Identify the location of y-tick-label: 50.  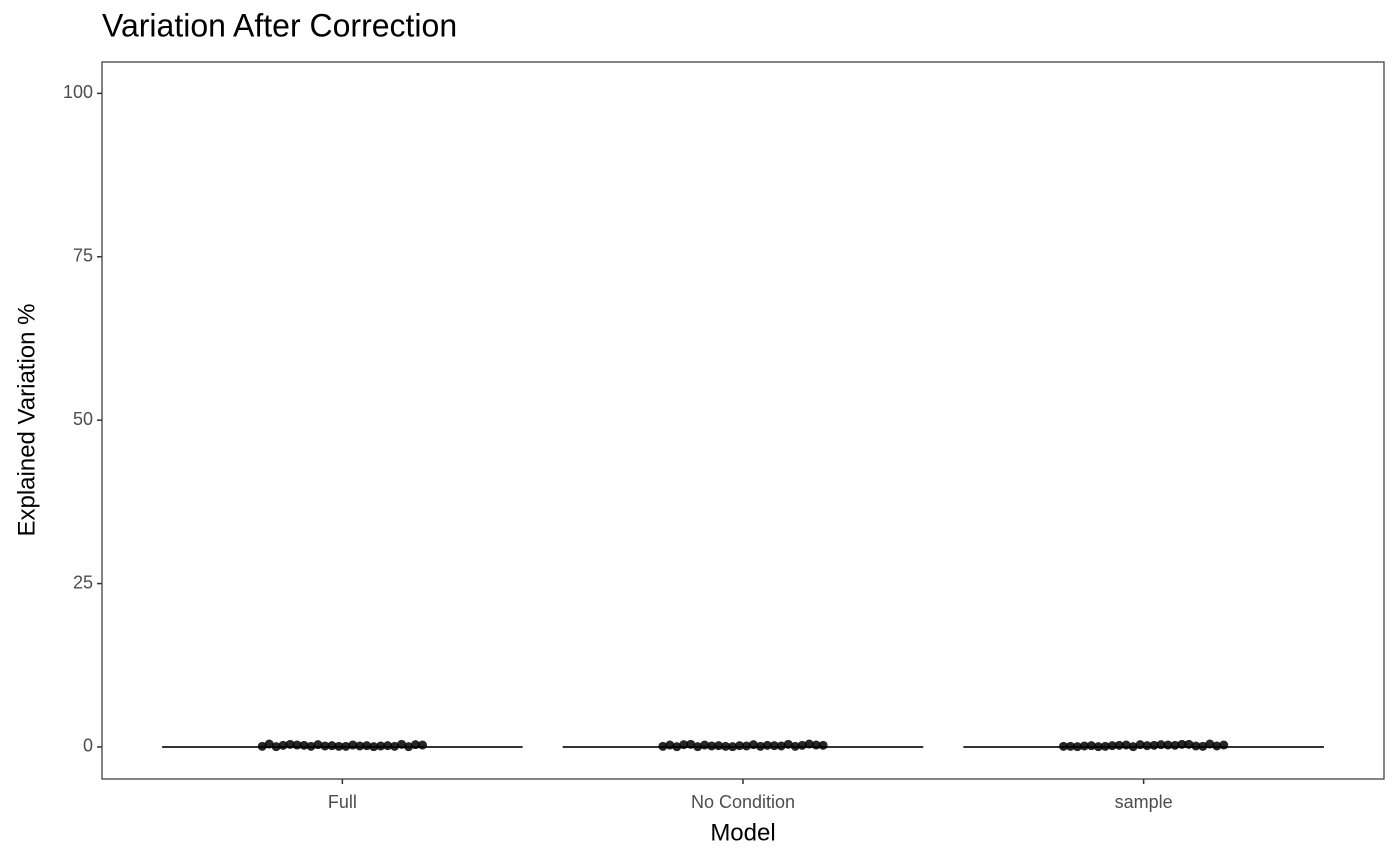
(83, 419).